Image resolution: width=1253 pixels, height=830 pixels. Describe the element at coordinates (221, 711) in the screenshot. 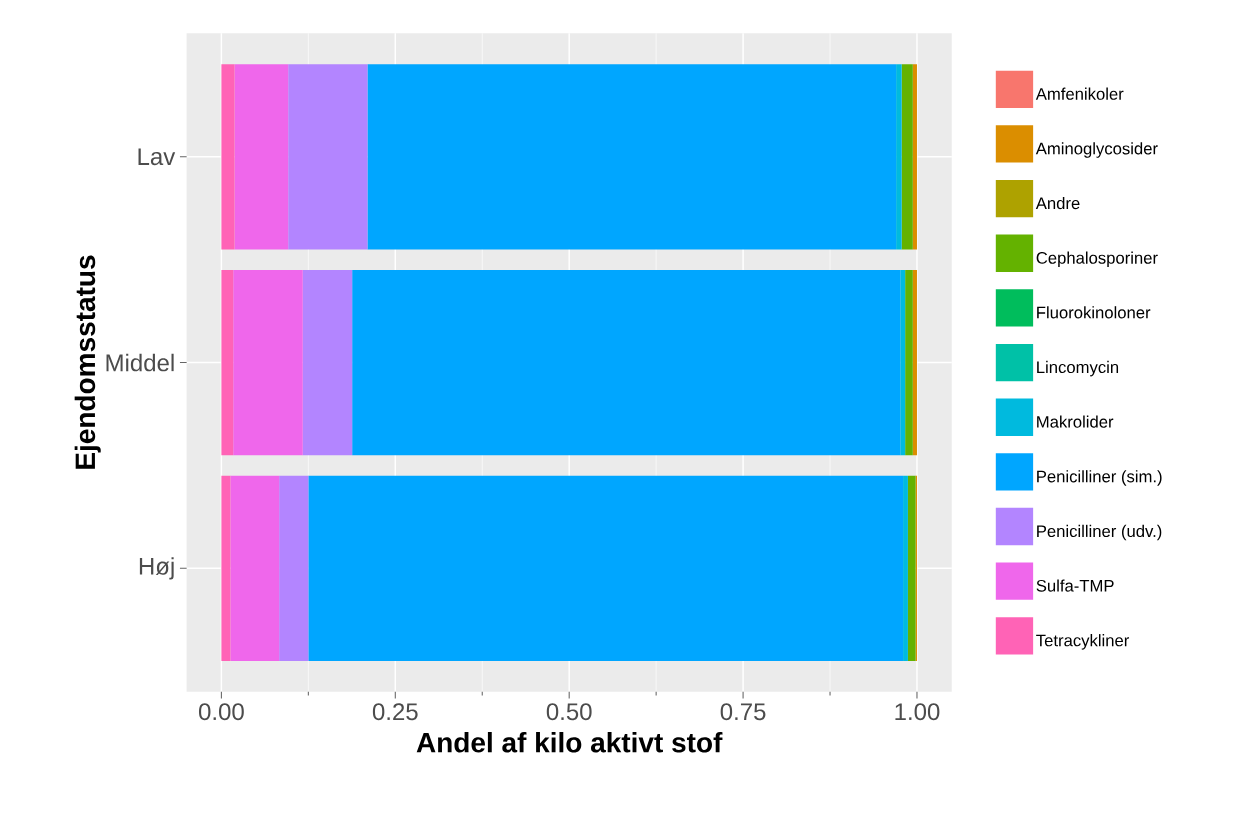

I see `x-tick-label: 0.00` at that location.